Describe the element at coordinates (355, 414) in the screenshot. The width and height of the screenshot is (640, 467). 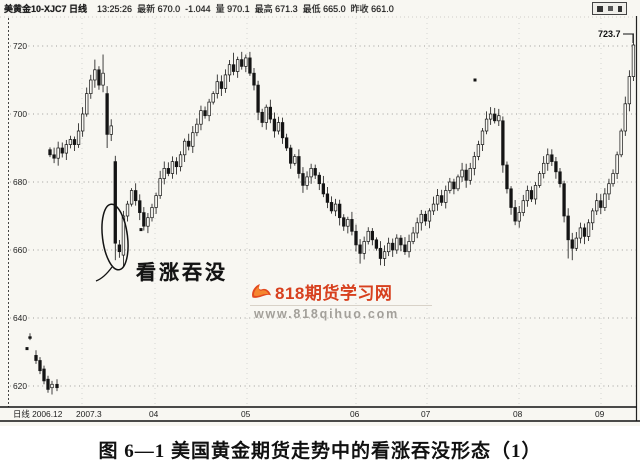
I see `x-axis-label: 06` at that location.